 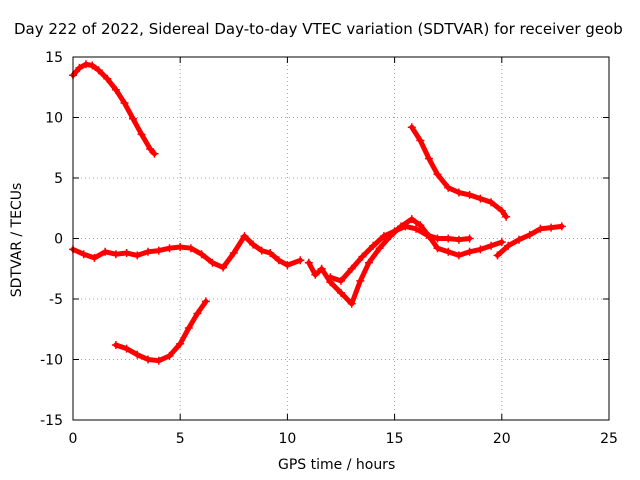 I want to click on y-tick-label: -5, so click(x=56, y=300).